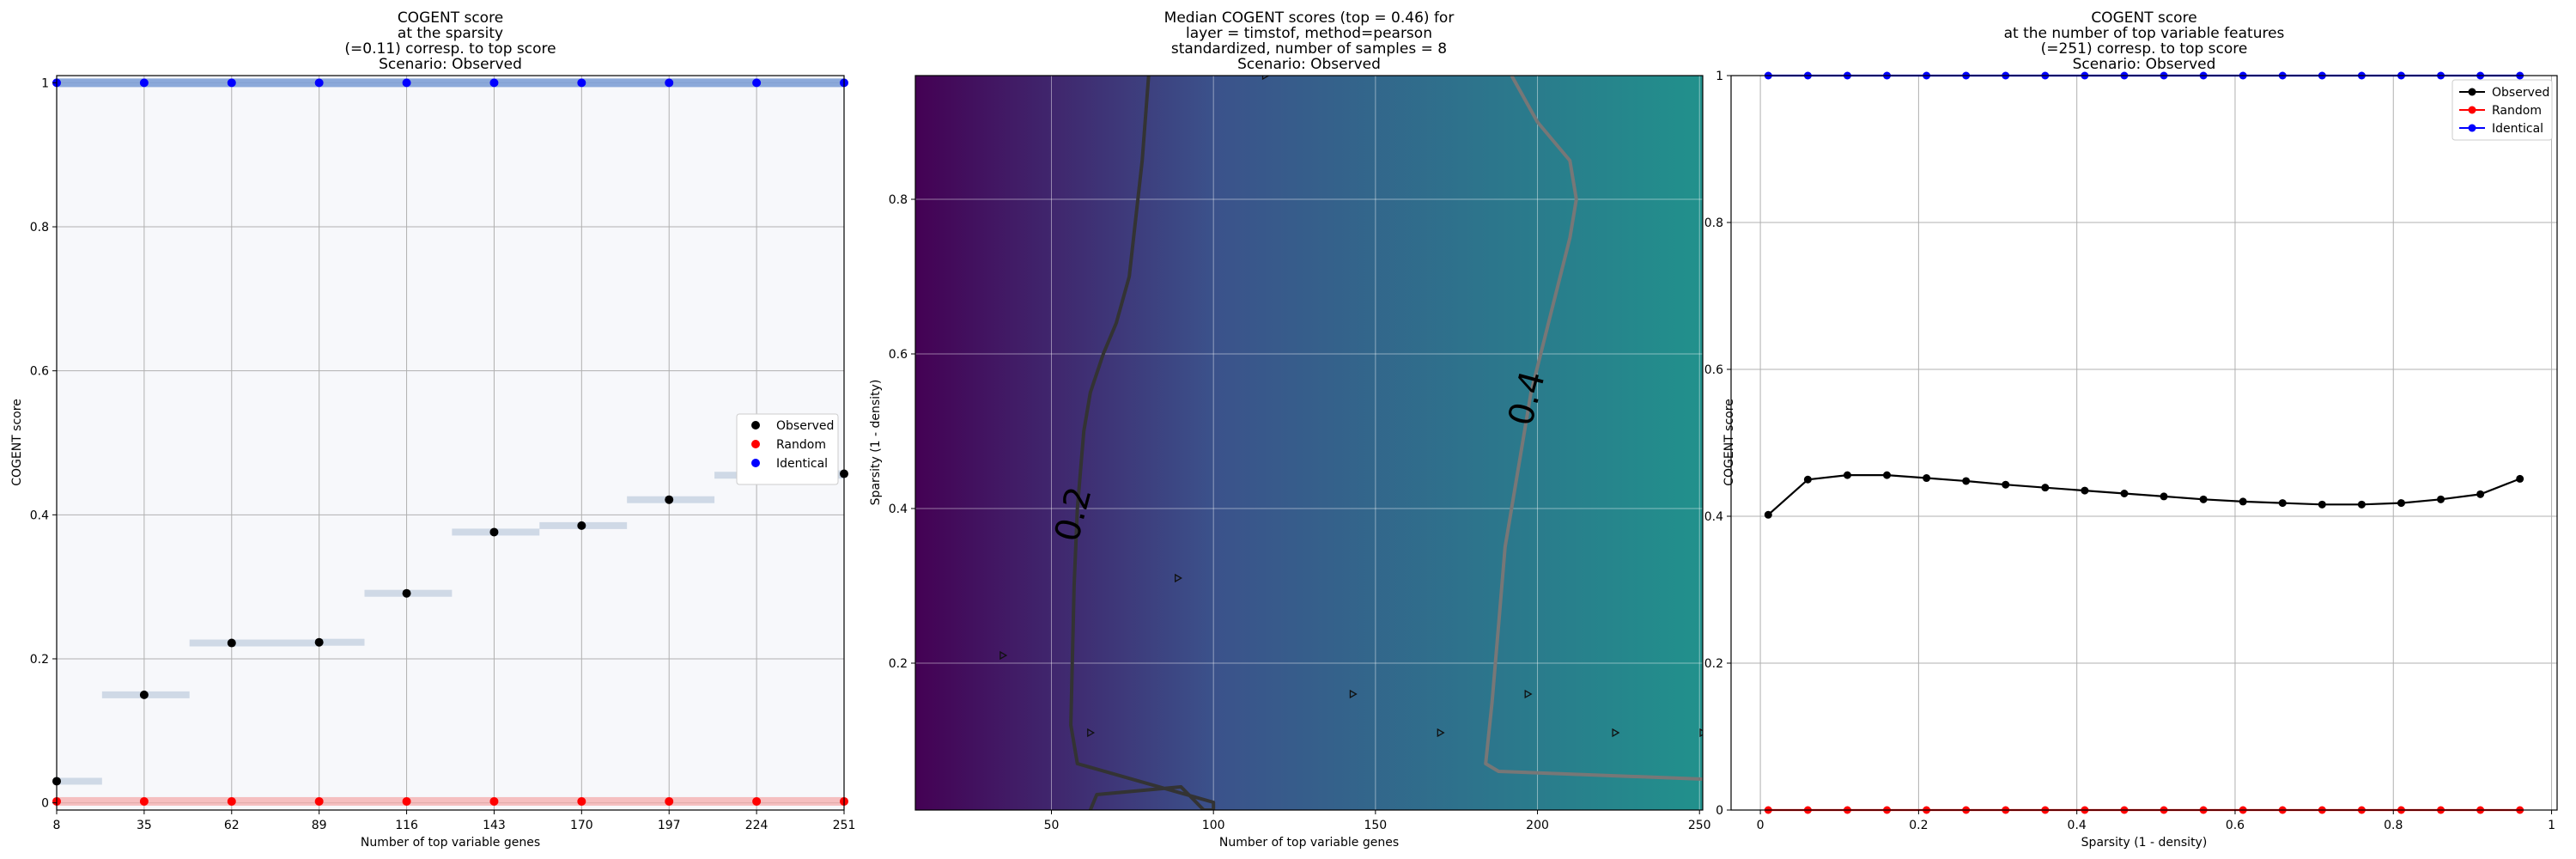  I want to click on panel-2-contour-line, so click(1594, 429).